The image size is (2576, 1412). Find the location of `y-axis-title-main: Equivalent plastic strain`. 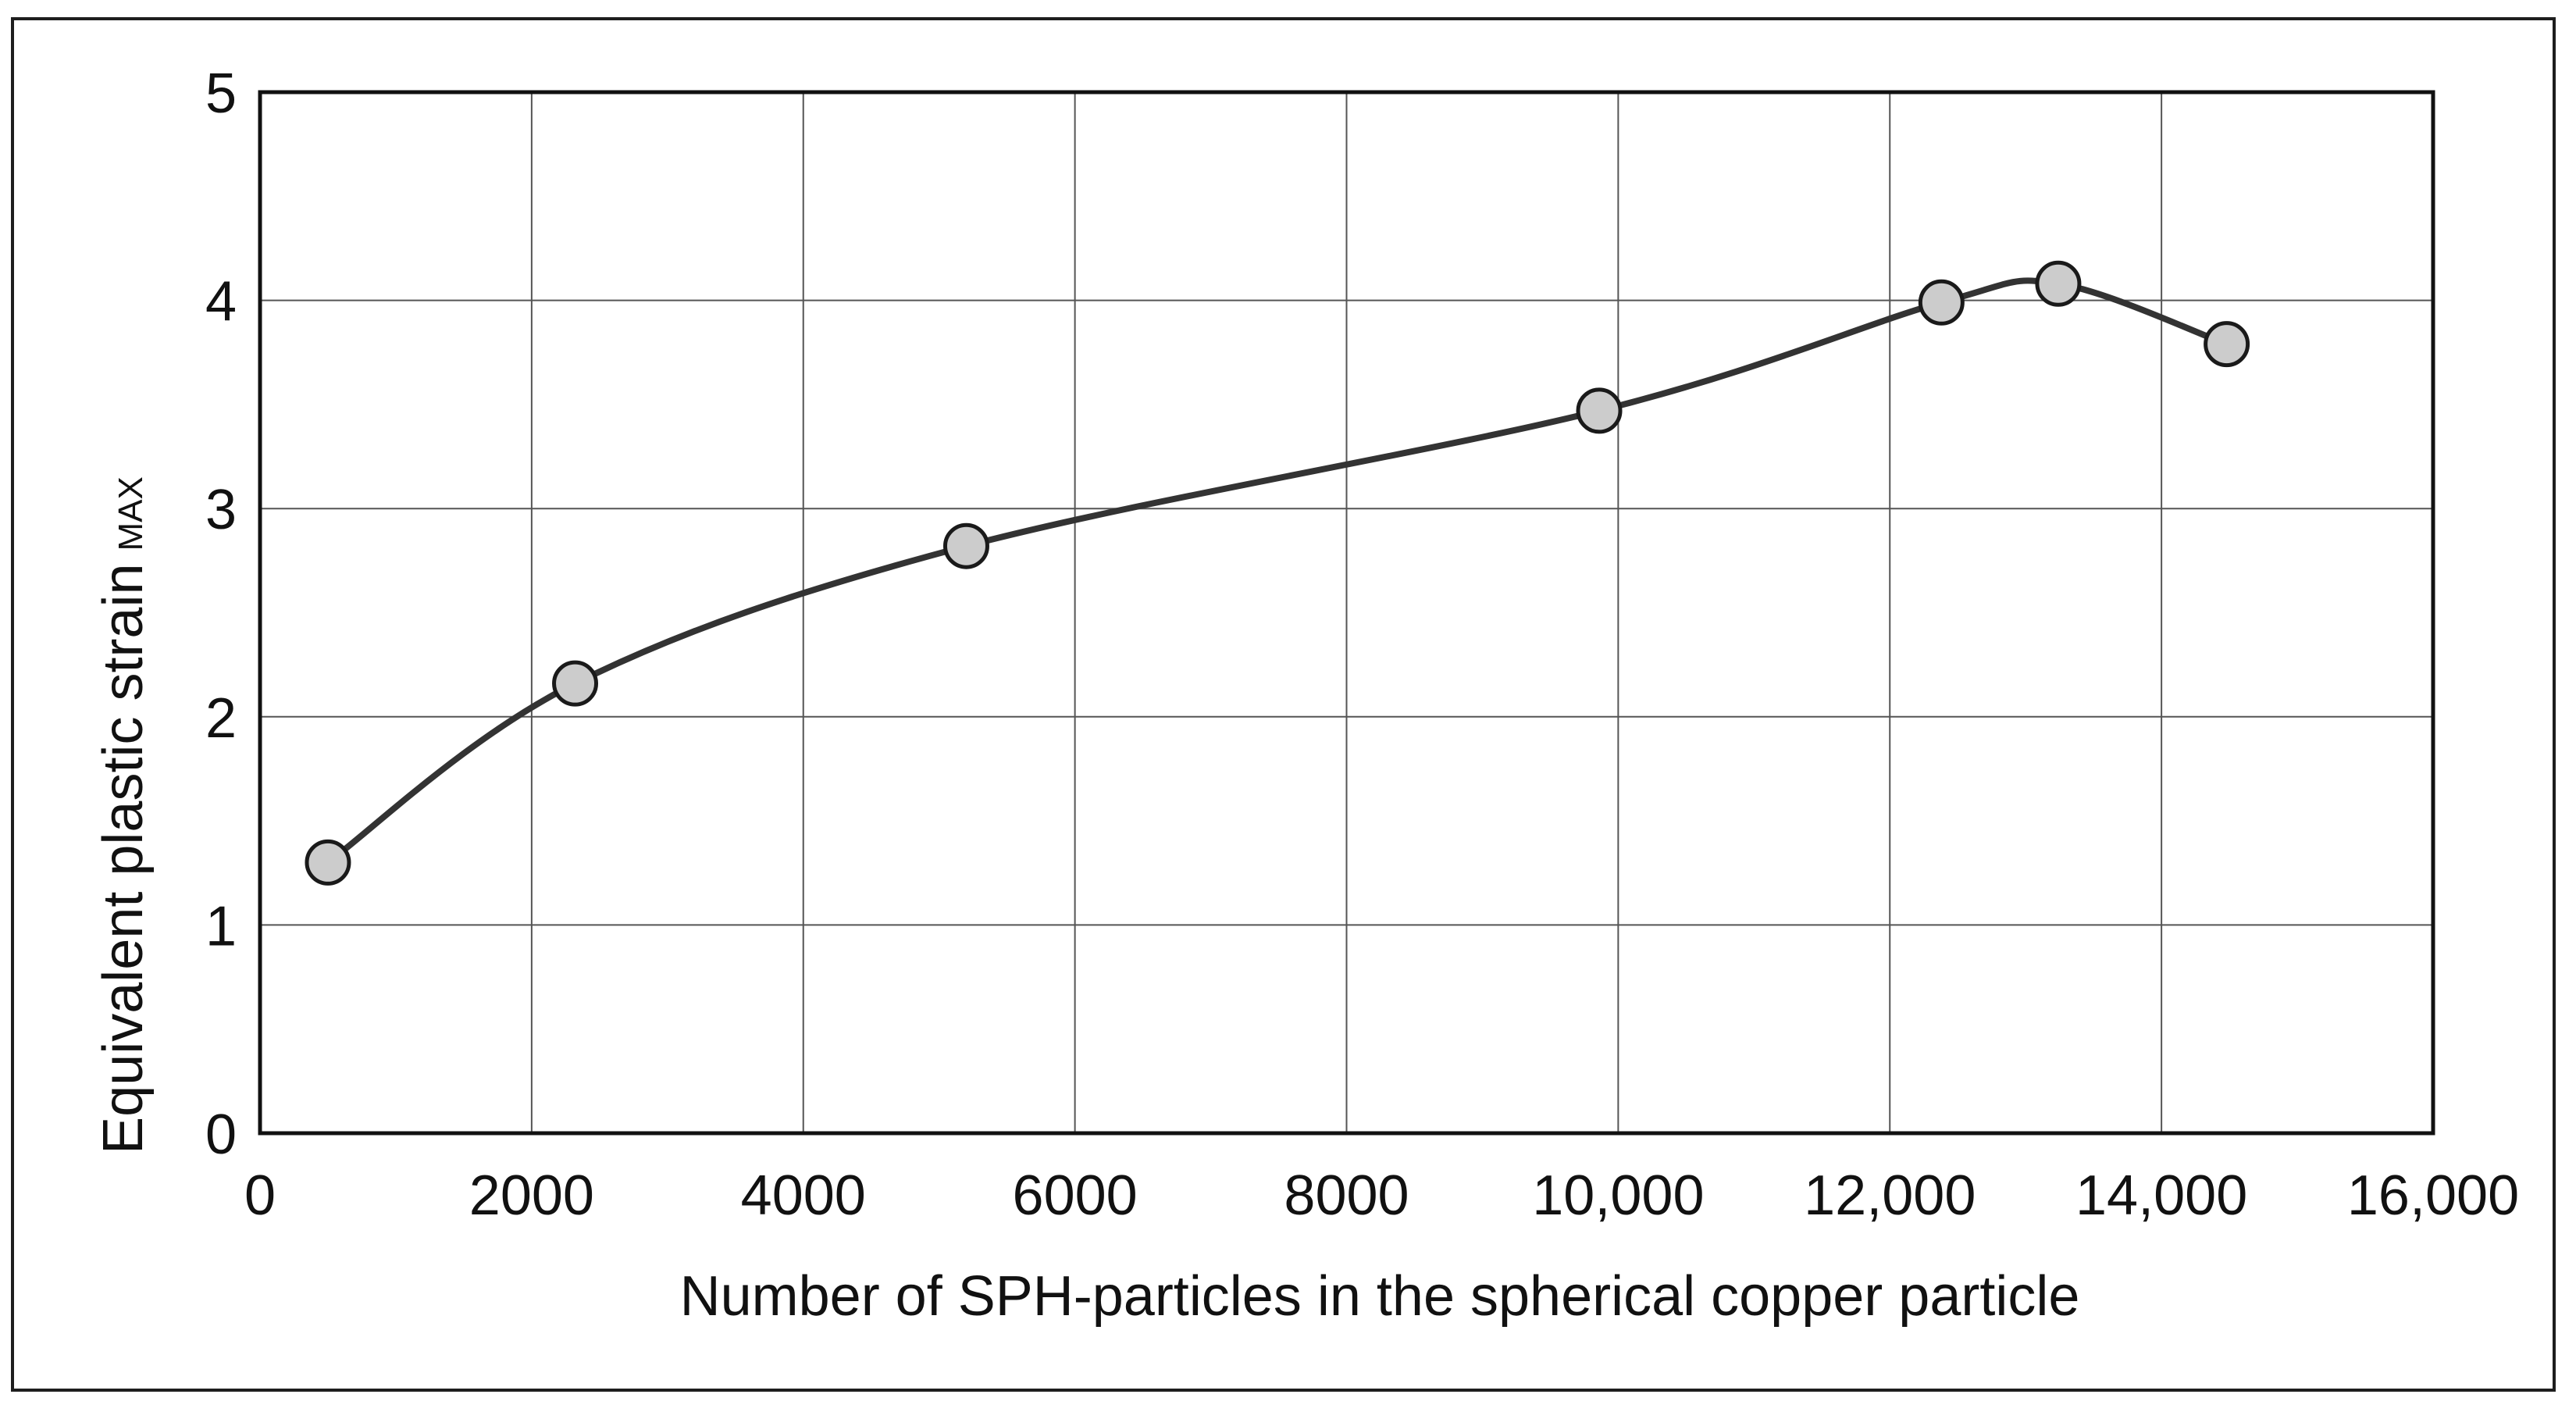

y-axis-title-main: Equivalent plastic strain is located at coordinates (124, 858).